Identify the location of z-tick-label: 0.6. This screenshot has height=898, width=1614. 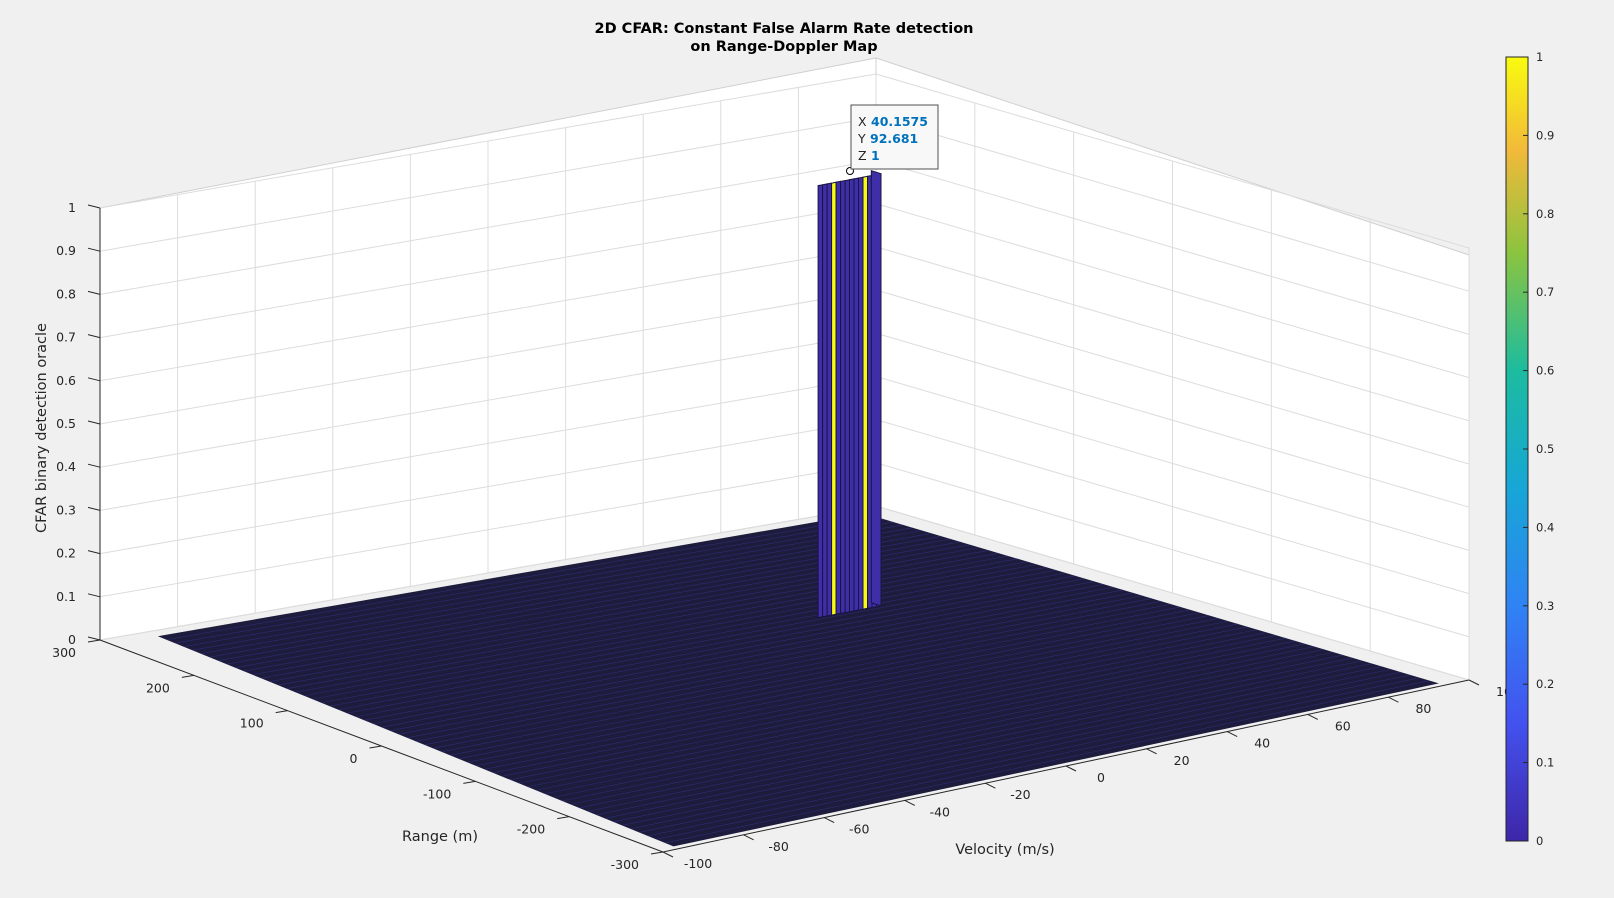
(66, 380).